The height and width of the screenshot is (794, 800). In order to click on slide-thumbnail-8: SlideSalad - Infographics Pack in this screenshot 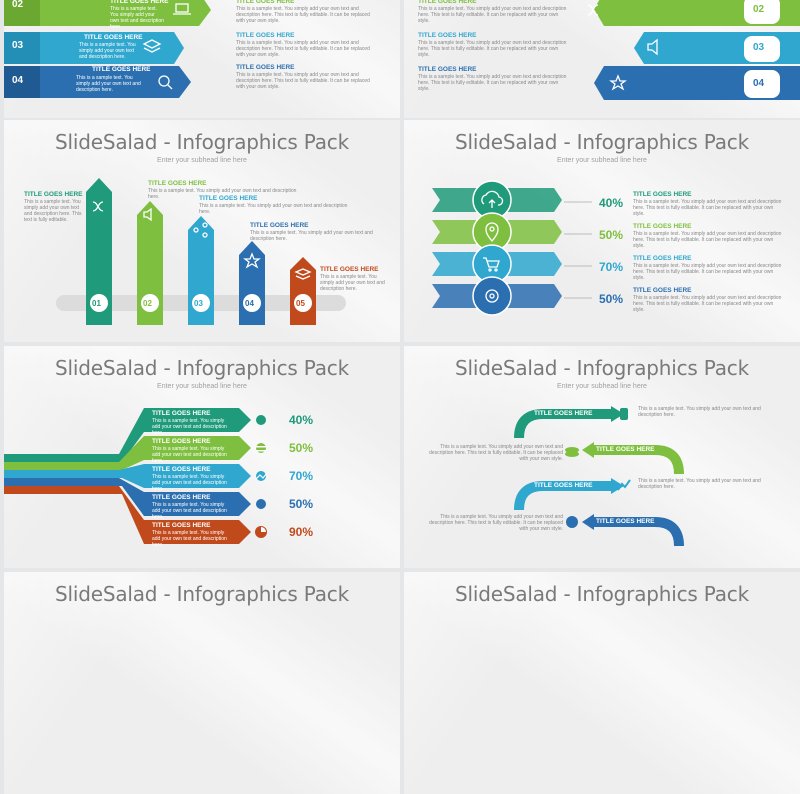, I will do `click(602, 683)`.